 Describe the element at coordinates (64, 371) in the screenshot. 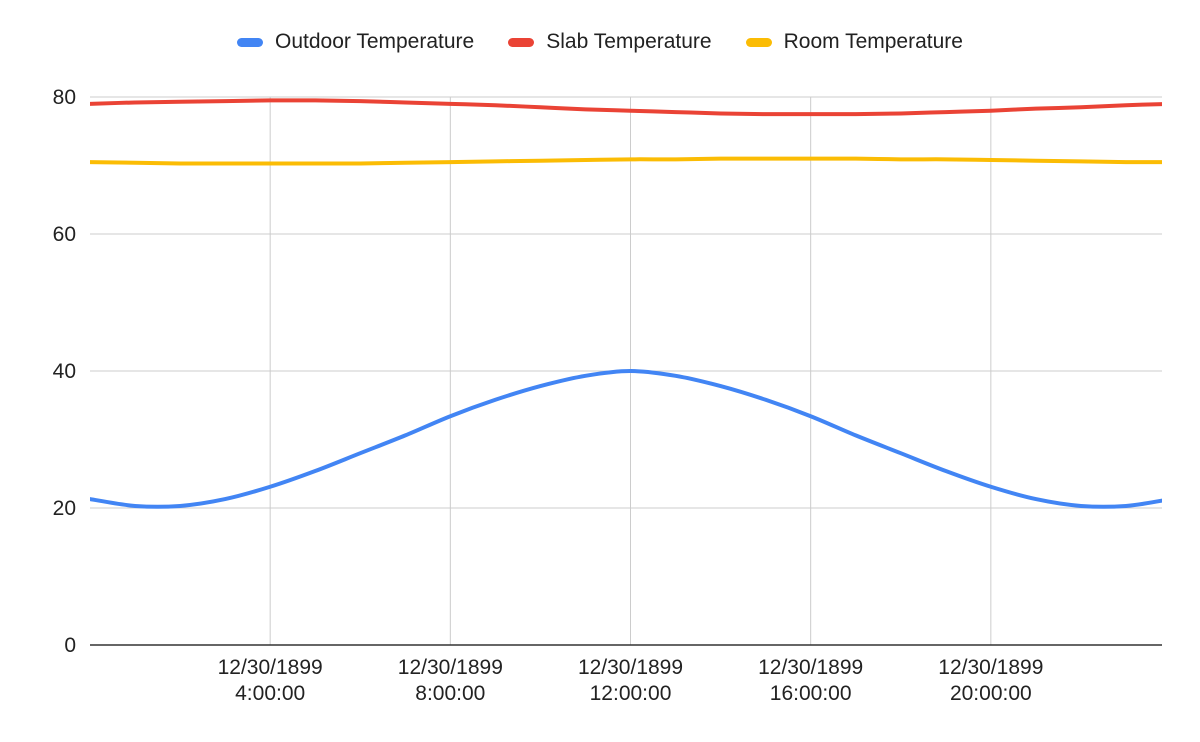

I see `y-tick-label: 40` at that location.